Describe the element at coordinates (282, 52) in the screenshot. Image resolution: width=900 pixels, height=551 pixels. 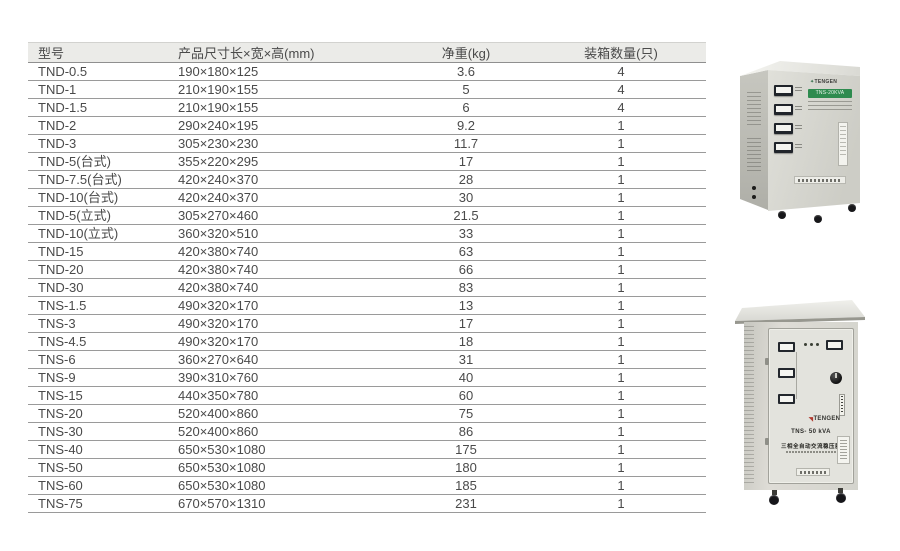
I see `column-header-dimensions: 产品尺寸长×宽×高(mm)` at that location.